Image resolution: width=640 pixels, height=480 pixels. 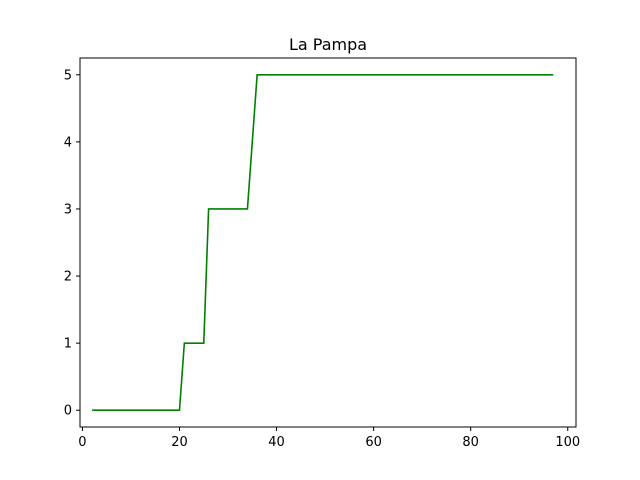 What do you see at coordinates (276, 442) in the screenshot?
I see `x-tick-label: 40` at bounding box center [276, 442].